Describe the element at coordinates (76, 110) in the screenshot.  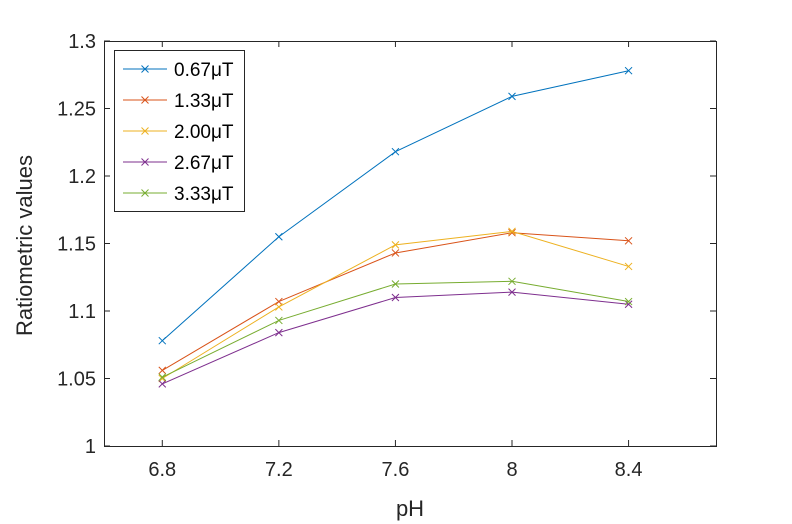
I see `y-tick-label: 1.25` at that location.